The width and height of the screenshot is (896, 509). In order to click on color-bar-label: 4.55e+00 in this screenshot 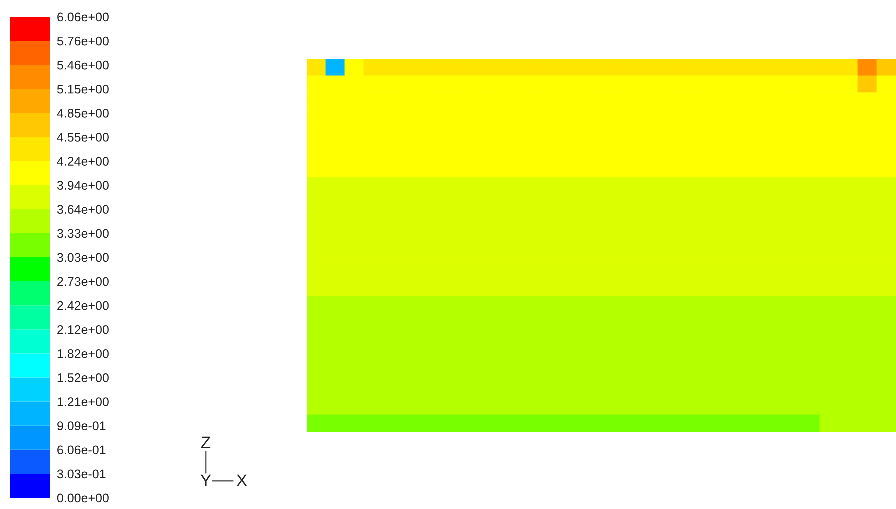, I will do `click(83, 137)`.